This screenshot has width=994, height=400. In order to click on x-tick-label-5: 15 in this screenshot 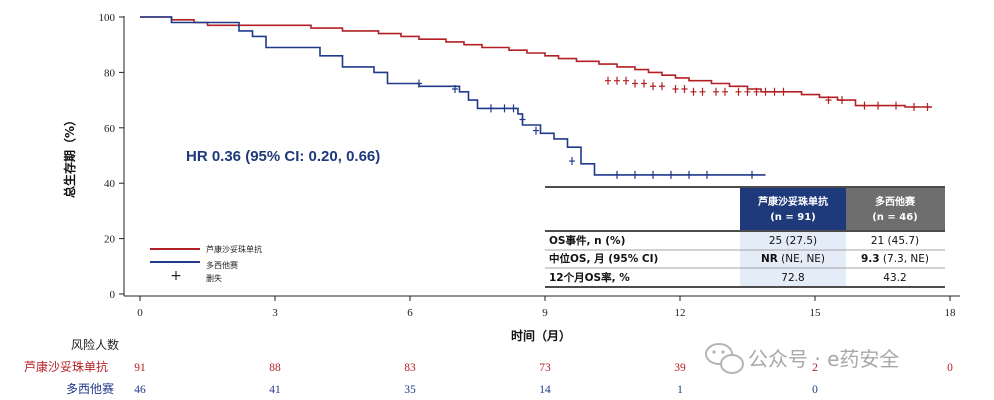, I will do `click(816, 313)`.